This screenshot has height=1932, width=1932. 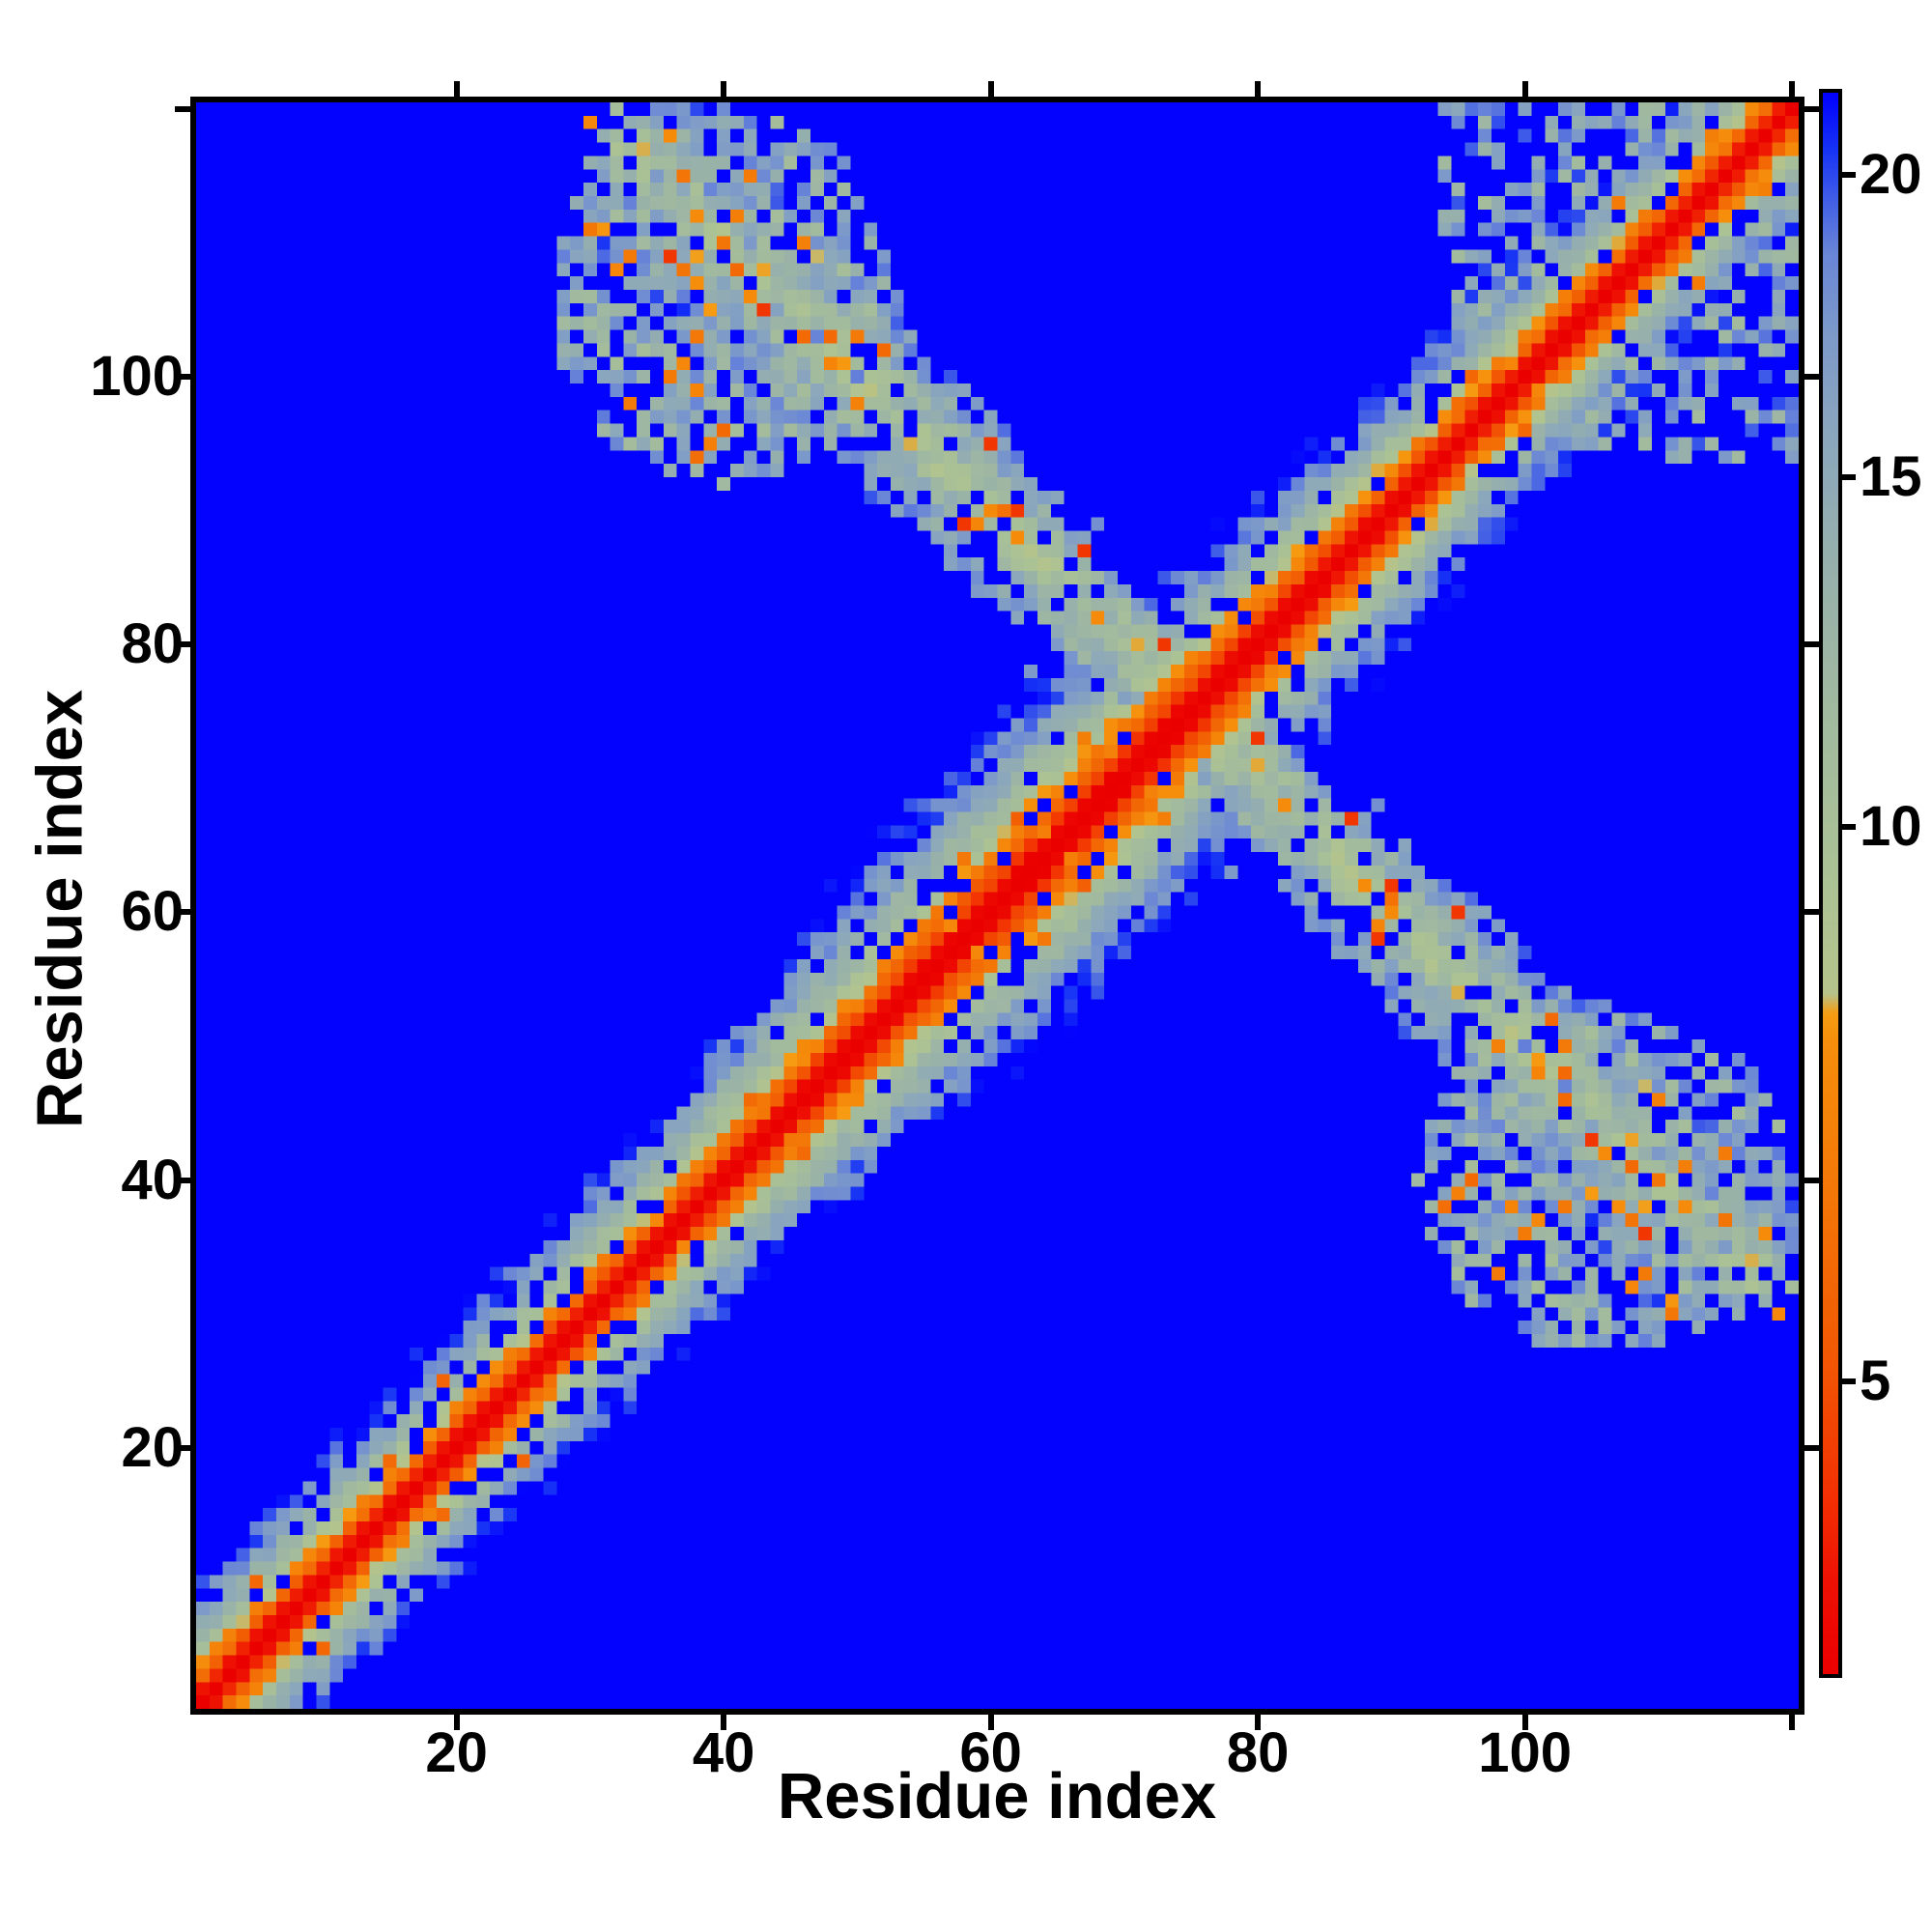 I want to click on y-tick-label: 80, so click(x=152, y=644).